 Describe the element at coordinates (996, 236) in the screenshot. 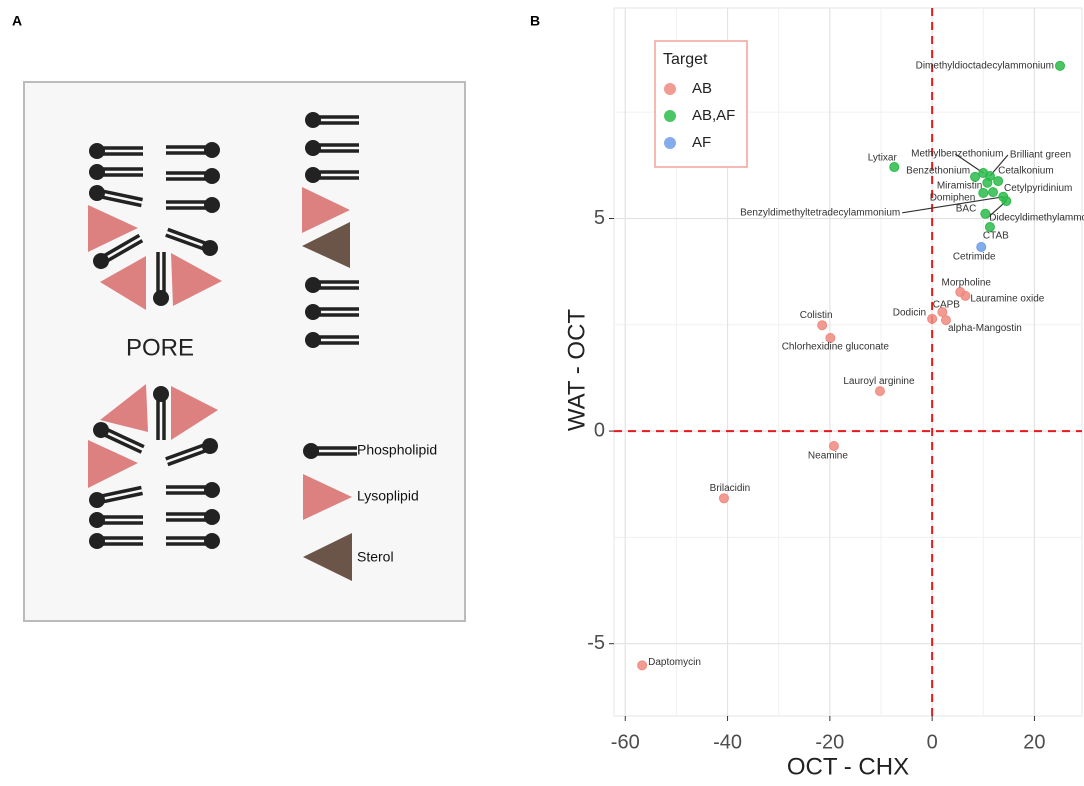

I see `point-label: CTAB` at that location.